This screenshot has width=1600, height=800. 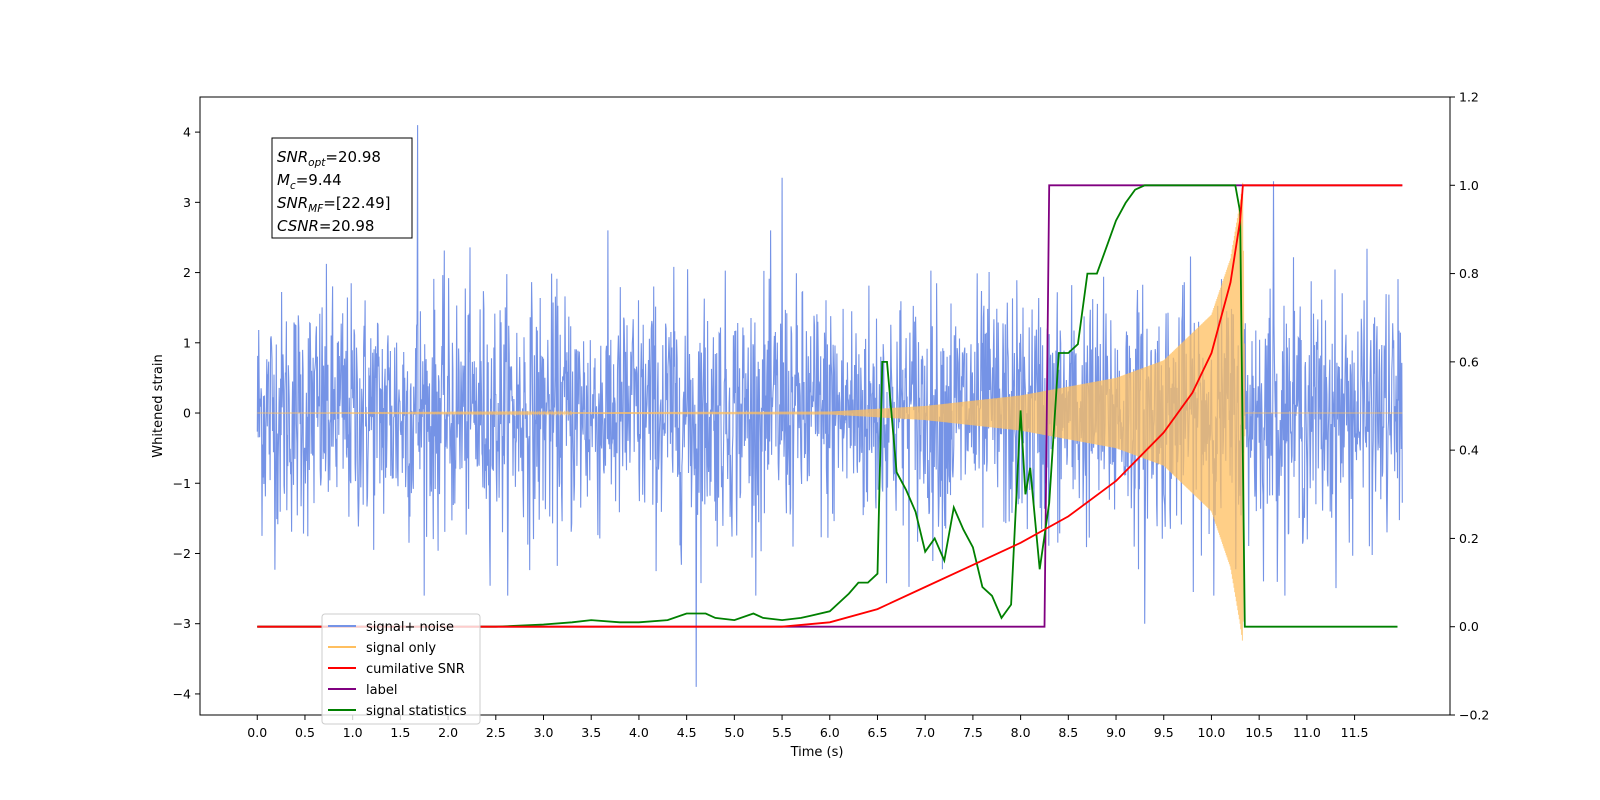 I want to click on x-tick-label: 6.5, so click(x=878, y=732).